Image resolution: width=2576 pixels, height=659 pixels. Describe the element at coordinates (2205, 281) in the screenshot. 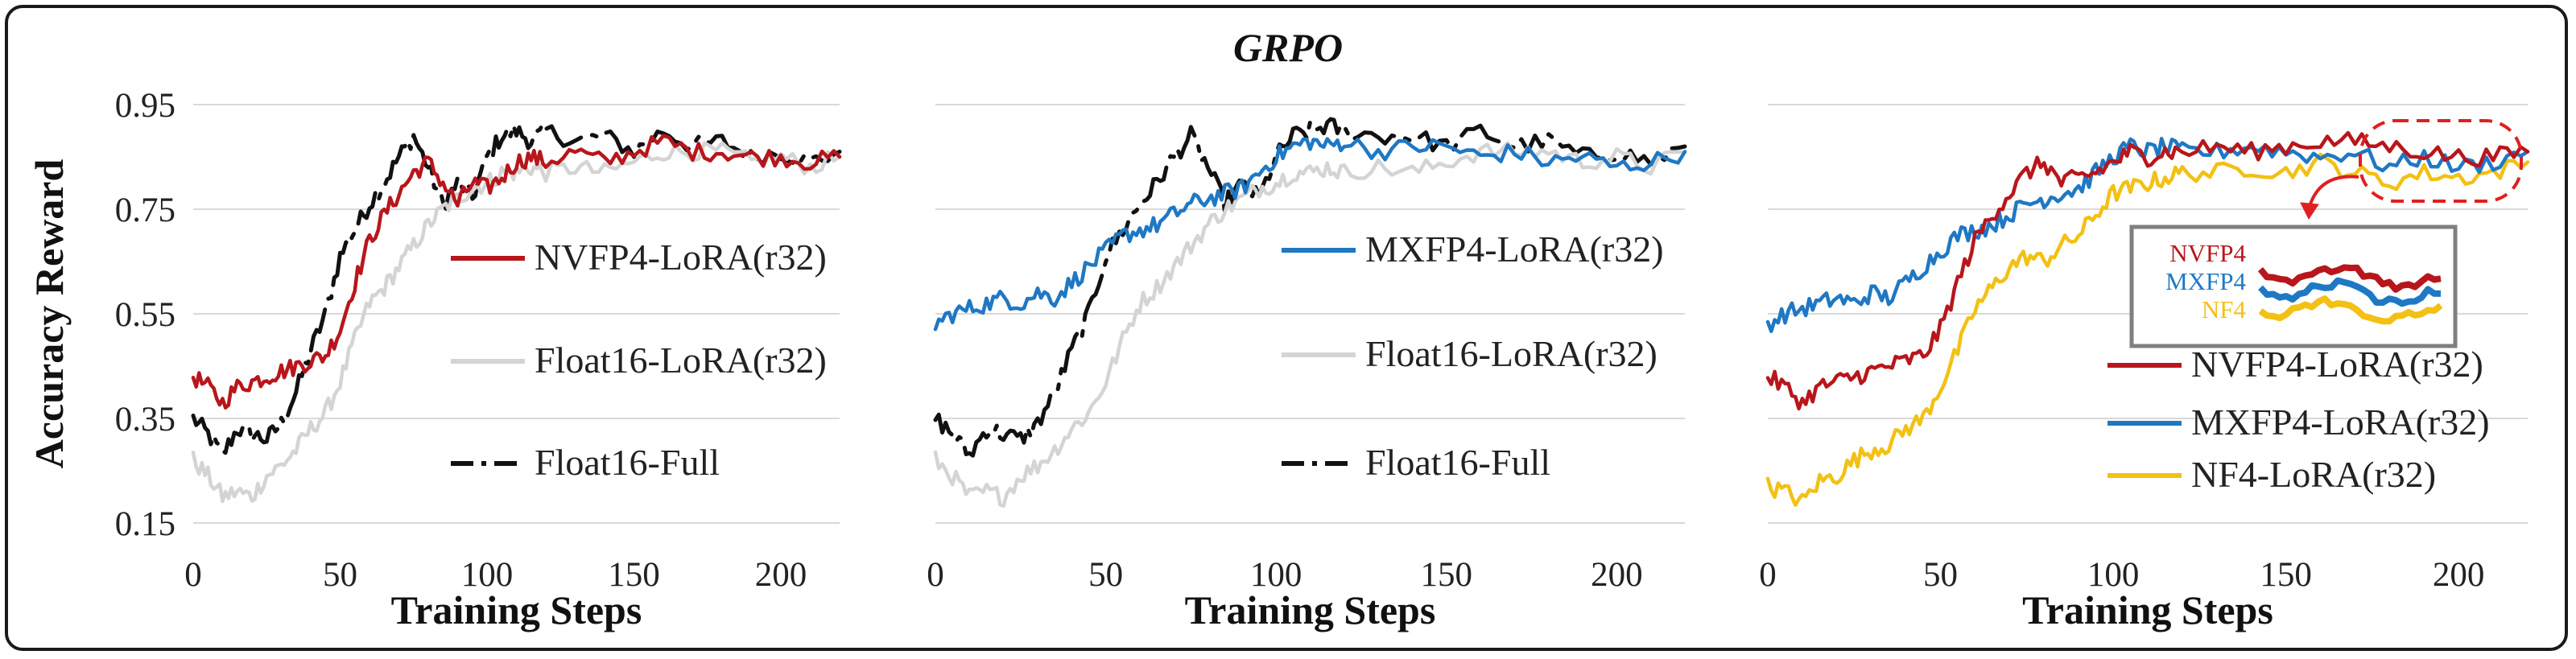

I see `inset-label: MXFP4` at that location.